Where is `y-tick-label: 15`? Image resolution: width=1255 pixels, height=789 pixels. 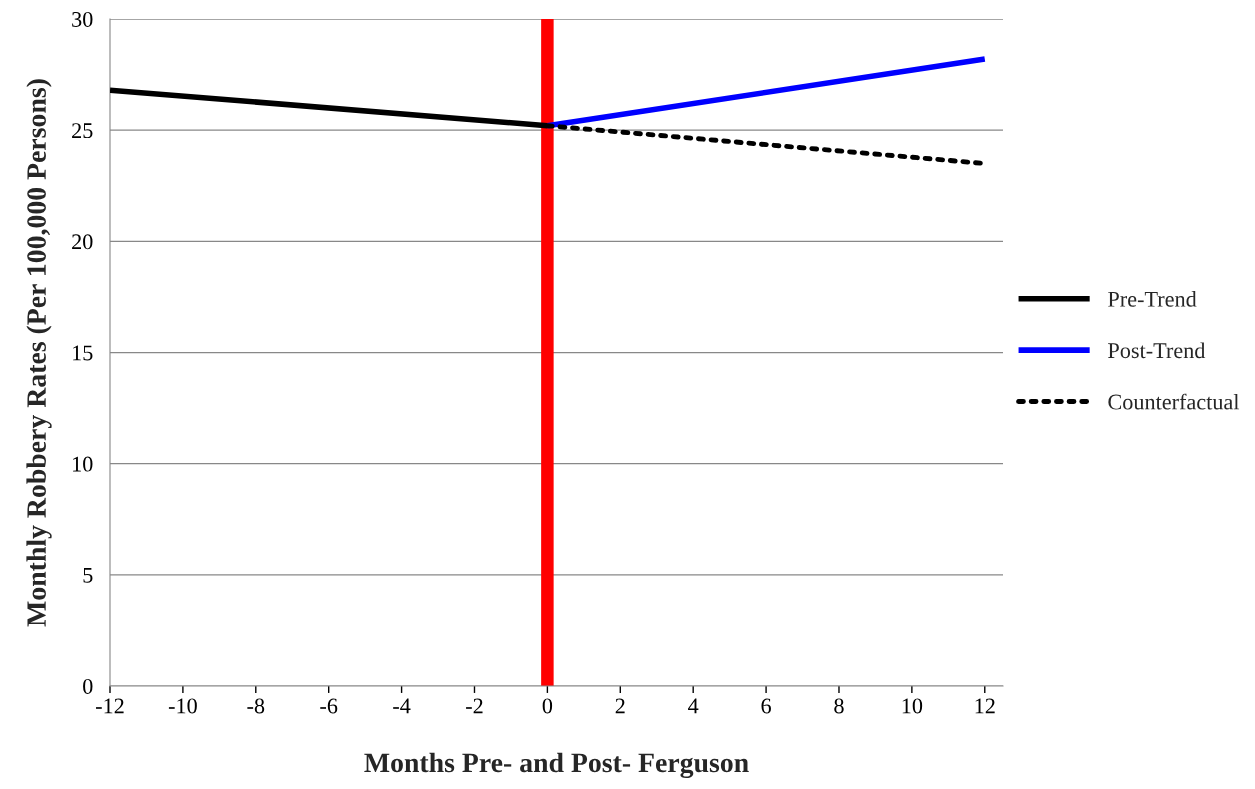
y-tick-label: 15 is located at coordinates (83, 353).